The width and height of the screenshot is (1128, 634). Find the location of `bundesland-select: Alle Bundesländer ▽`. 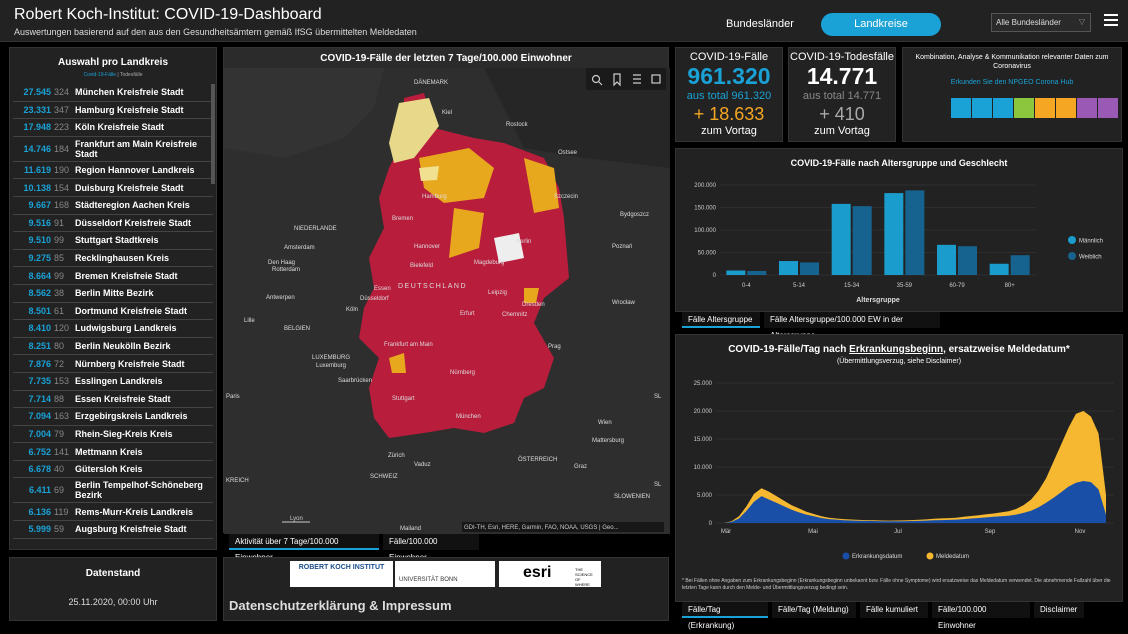

bundesland-select: Alle Bundesländer ▽ is located at coordinates (1041, 22).